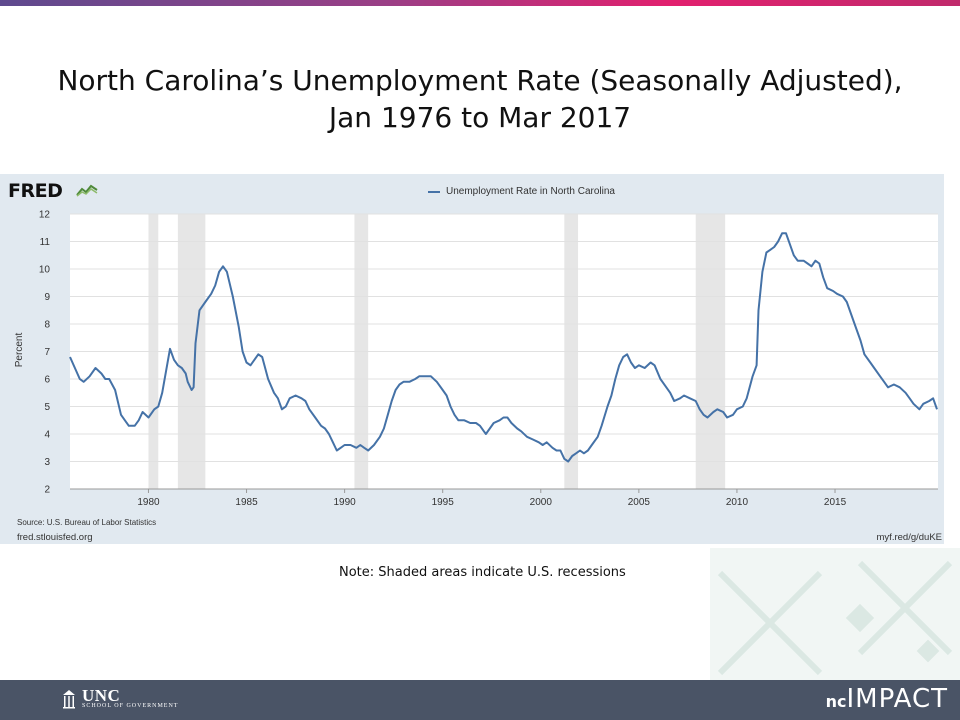 This screenshot has height=720, width=960. What do you see at coordinates (737, 502) in the screenshot?
I see `x-tick-2010: 2010` at bounding box center [737, 502].